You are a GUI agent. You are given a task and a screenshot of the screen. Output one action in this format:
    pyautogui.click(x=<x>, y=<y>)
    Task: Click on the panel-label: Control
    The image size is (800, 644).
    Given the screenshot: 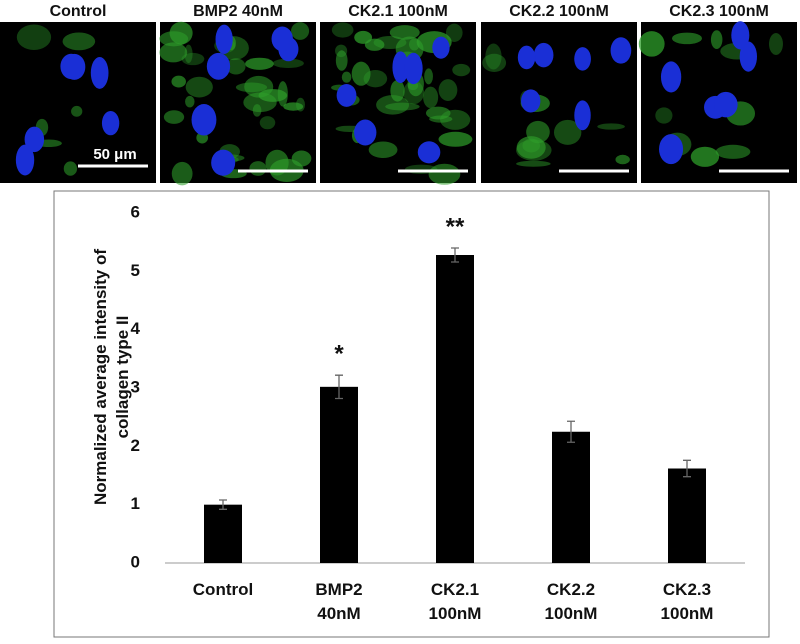 What is the action you would take?
    pyautogui.click(x=78, y=11)
    